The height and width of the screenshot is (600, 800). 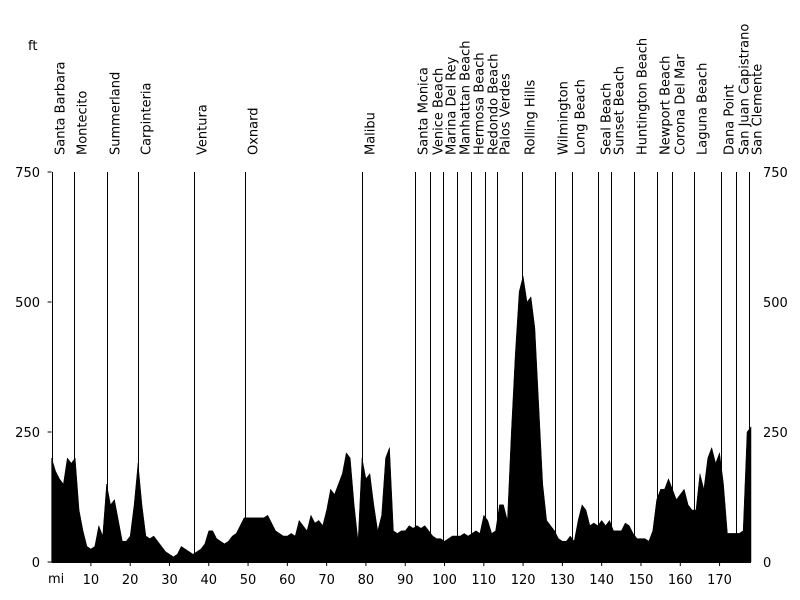 What do you see at coordinates (506, 114) in the screenshot?
I see `town-label: Palos Verdes` at bounding box center [506, 114].